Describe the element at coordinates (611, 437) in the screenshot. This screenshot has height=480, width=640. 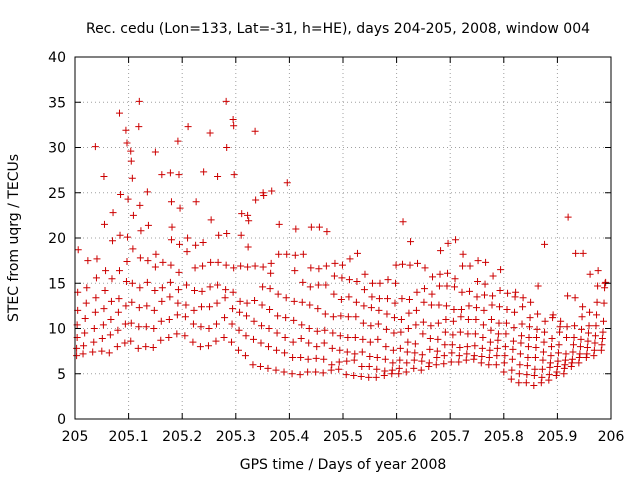
I see `x-tick-label: 206` at that location.